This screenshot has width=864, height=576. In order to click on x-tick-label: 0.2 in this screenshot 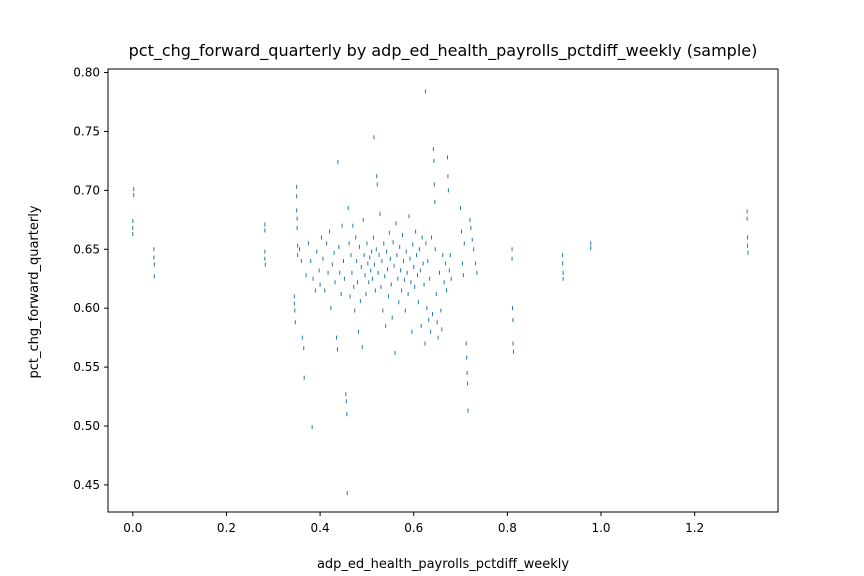, I will do `click(226, 528)`.